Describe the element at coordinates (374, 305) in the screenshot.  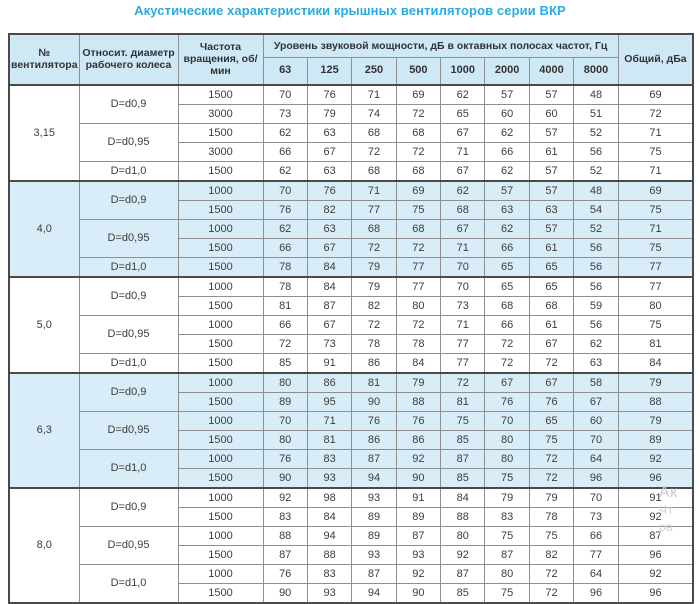
I see `level-cell: 82` at that location.